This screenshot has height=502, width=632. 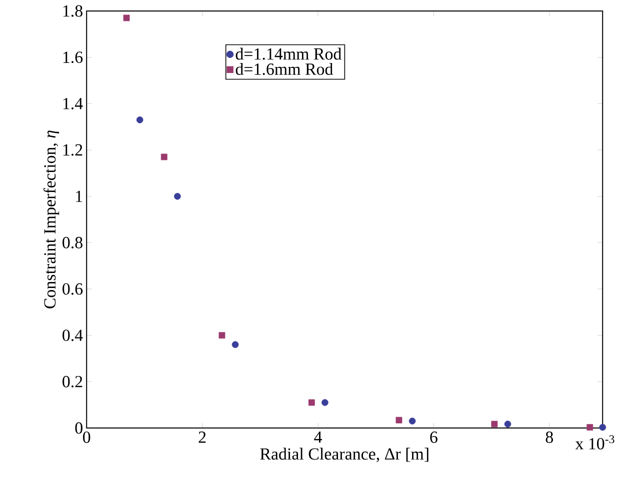 I want to click on y-tick-label: 0.4, so click(x=72, y=336).